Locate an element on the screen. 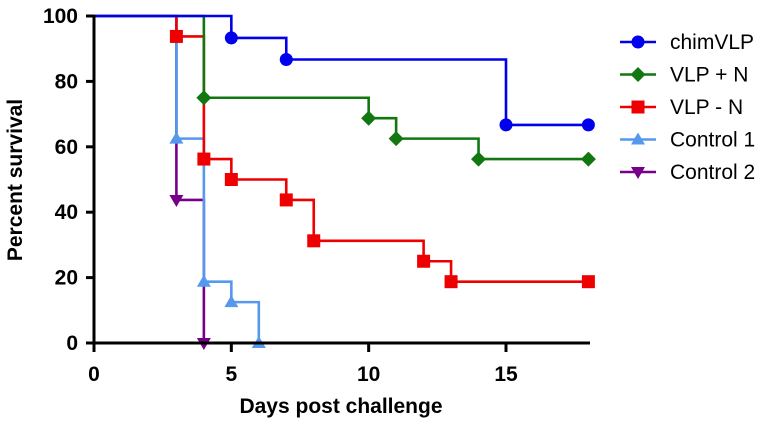 The height and width of the screenshot is (421, 772). x-tick-label: 10 is located at coordinates (368, 374).